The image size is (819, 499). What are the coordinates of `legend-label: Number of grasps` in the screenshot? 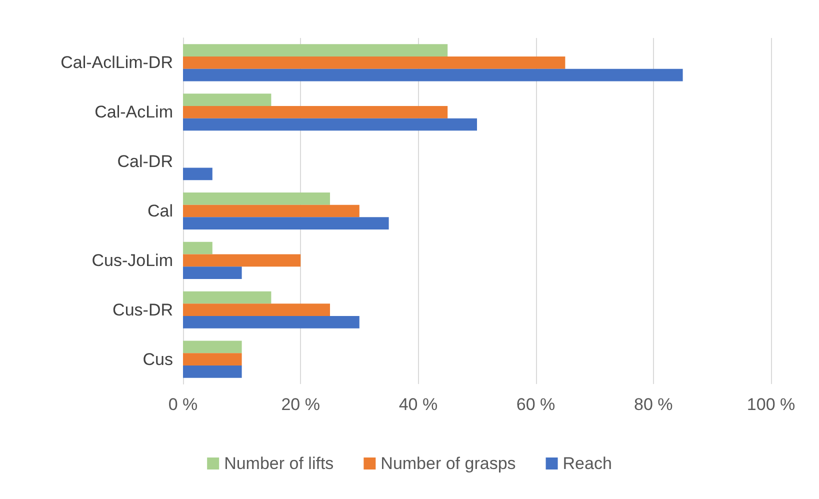 It's located at (448, 463).